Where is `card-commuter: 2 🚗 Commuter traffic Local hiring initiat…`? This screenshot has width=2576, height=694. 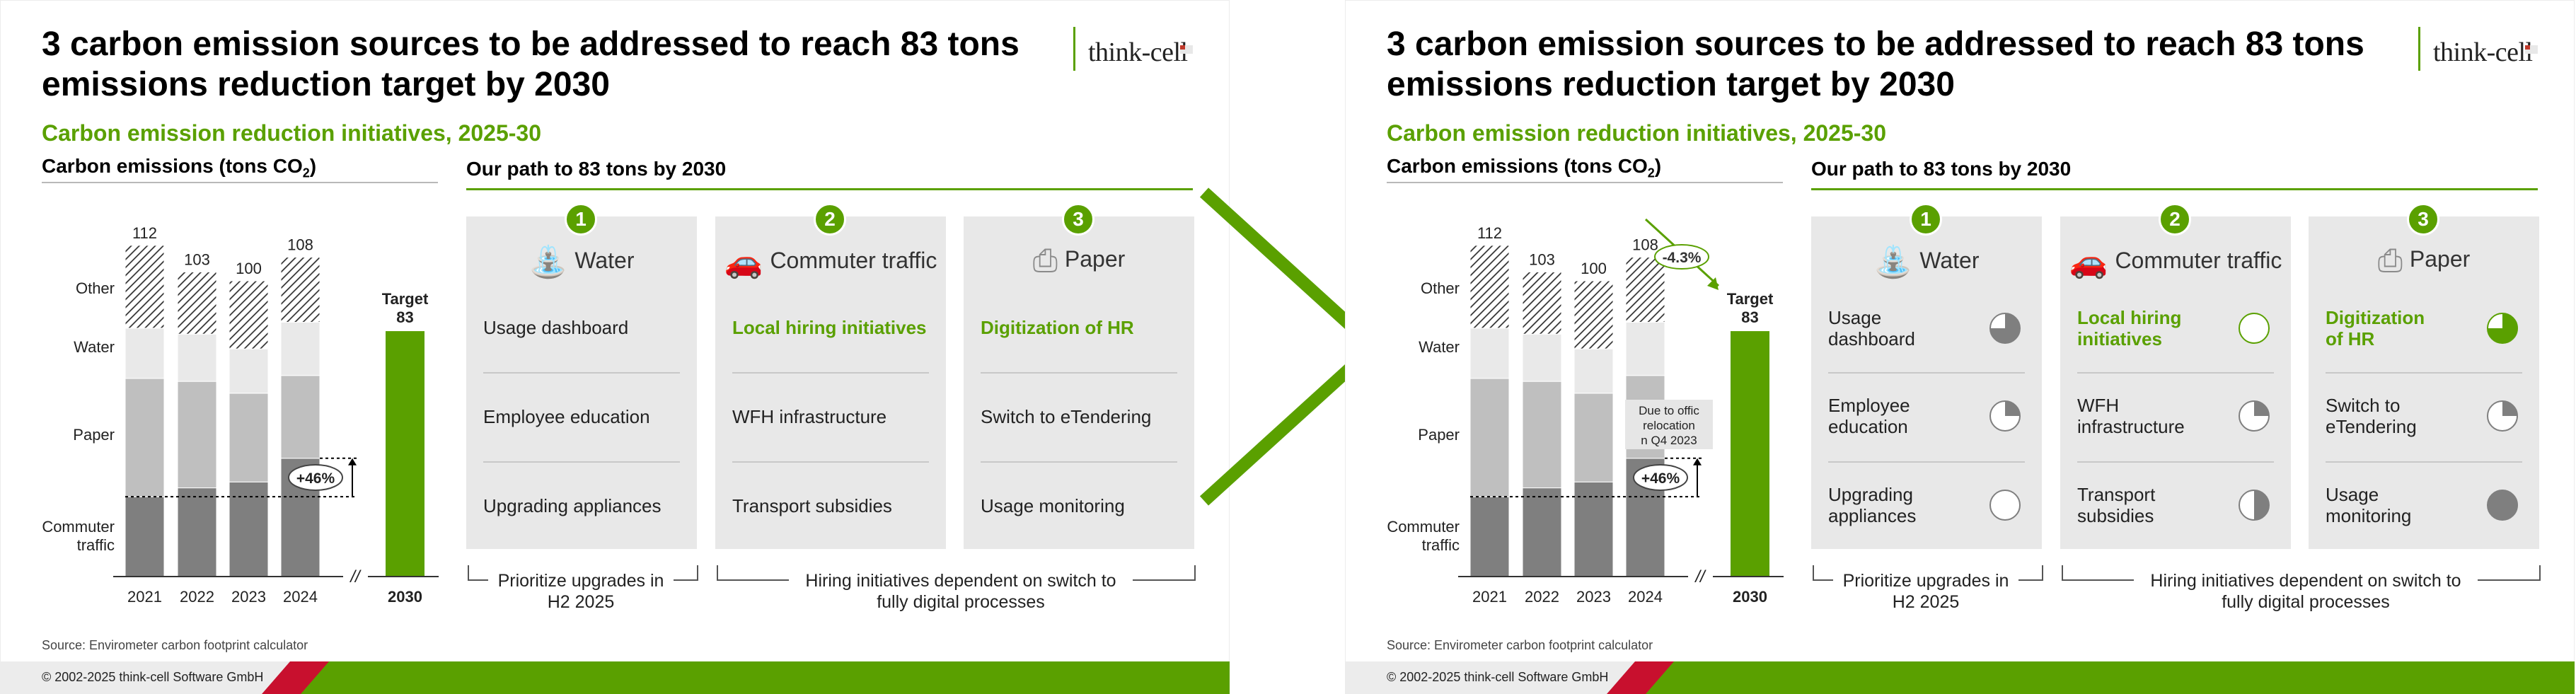
card-commuter: 2 🚗 Commuter traffic Local hiring initiat… is located at coordinates (2175, 376).